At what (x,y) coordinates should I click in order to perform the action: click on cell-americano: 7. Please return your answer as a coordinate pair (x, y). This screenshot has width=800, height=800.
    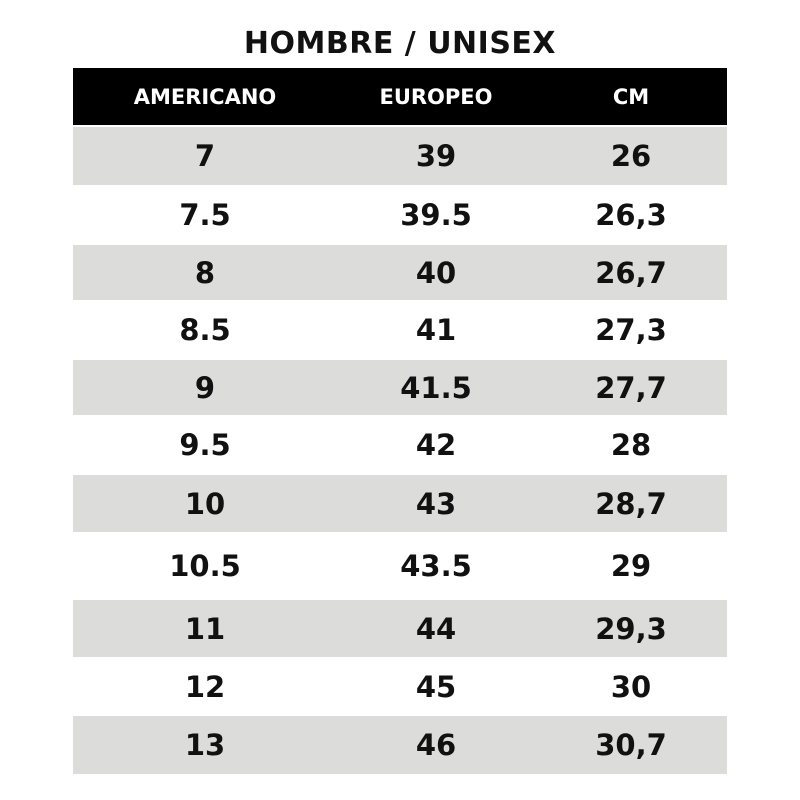
    Looking at the image, I should click on (205, 156).